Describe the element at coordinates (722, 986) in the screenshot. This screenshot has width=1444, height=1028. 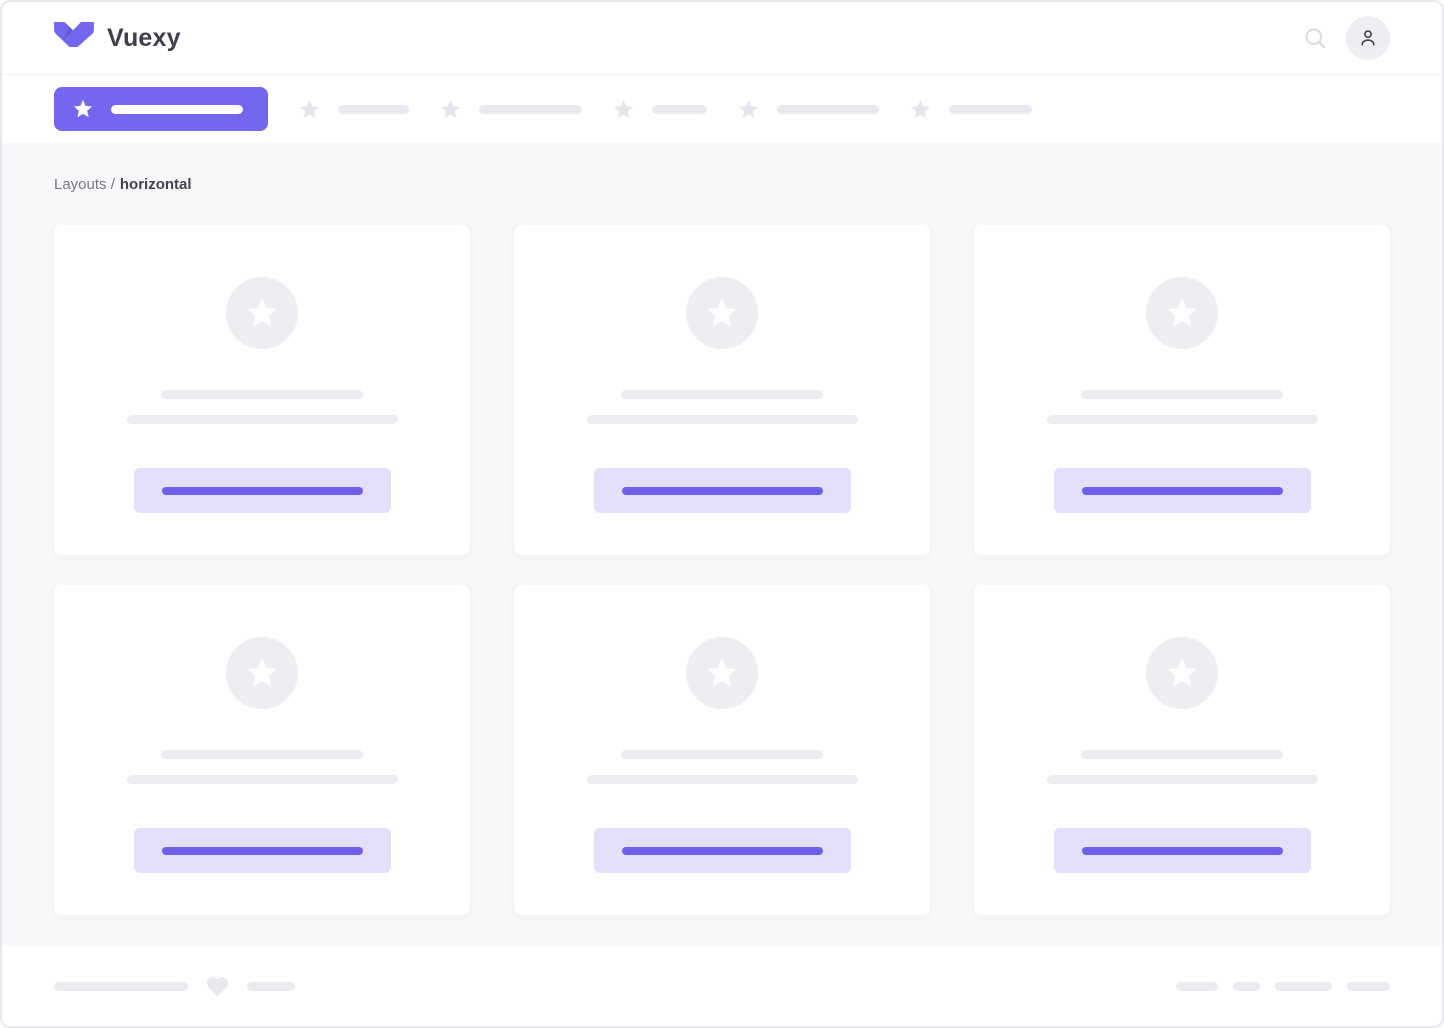
I see `app-footer` at that location.